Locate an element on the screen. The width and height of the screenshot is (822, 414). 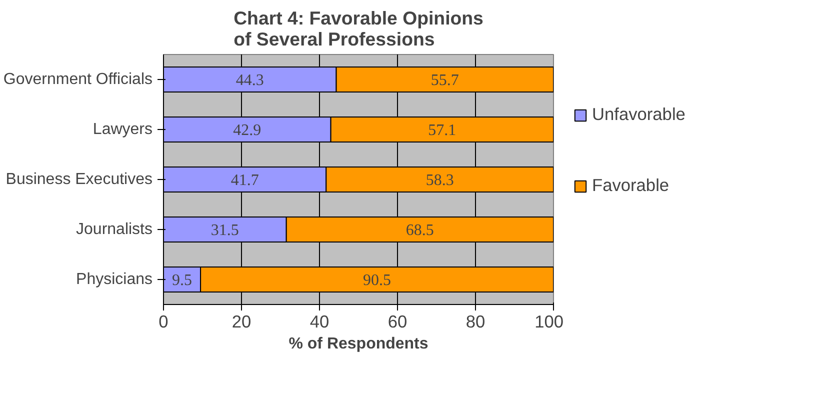
x-tick-label: 60 is located at coordinates (398, 322).